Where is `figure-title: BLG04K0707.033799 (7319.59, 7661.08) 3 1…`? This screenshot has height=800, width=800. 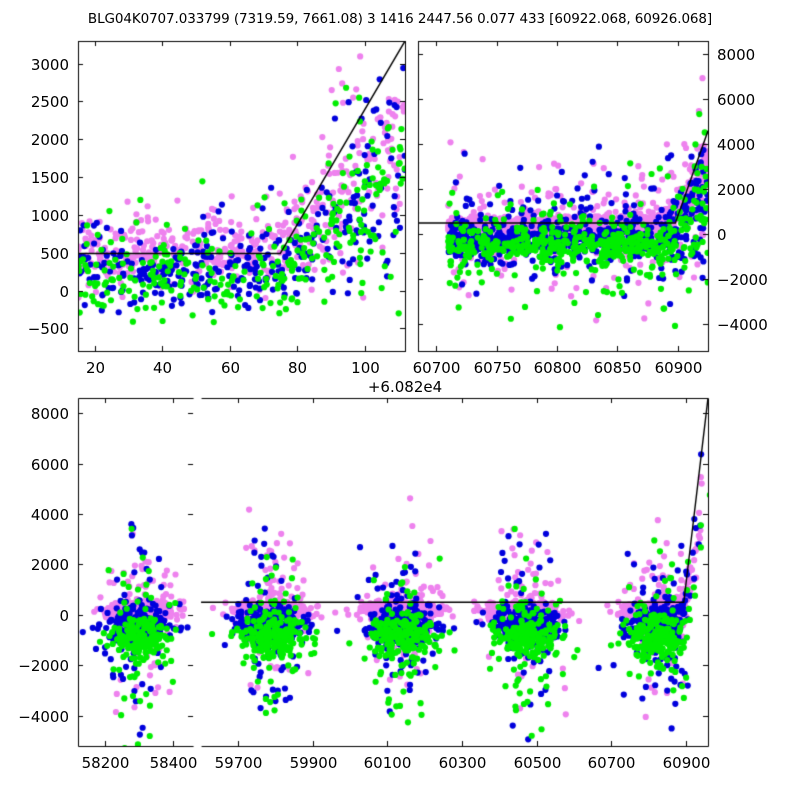 figure-title: BLG04K0707.033799 (7319.59, 7661.08) 3 1… is located at coordinates (400, 19).